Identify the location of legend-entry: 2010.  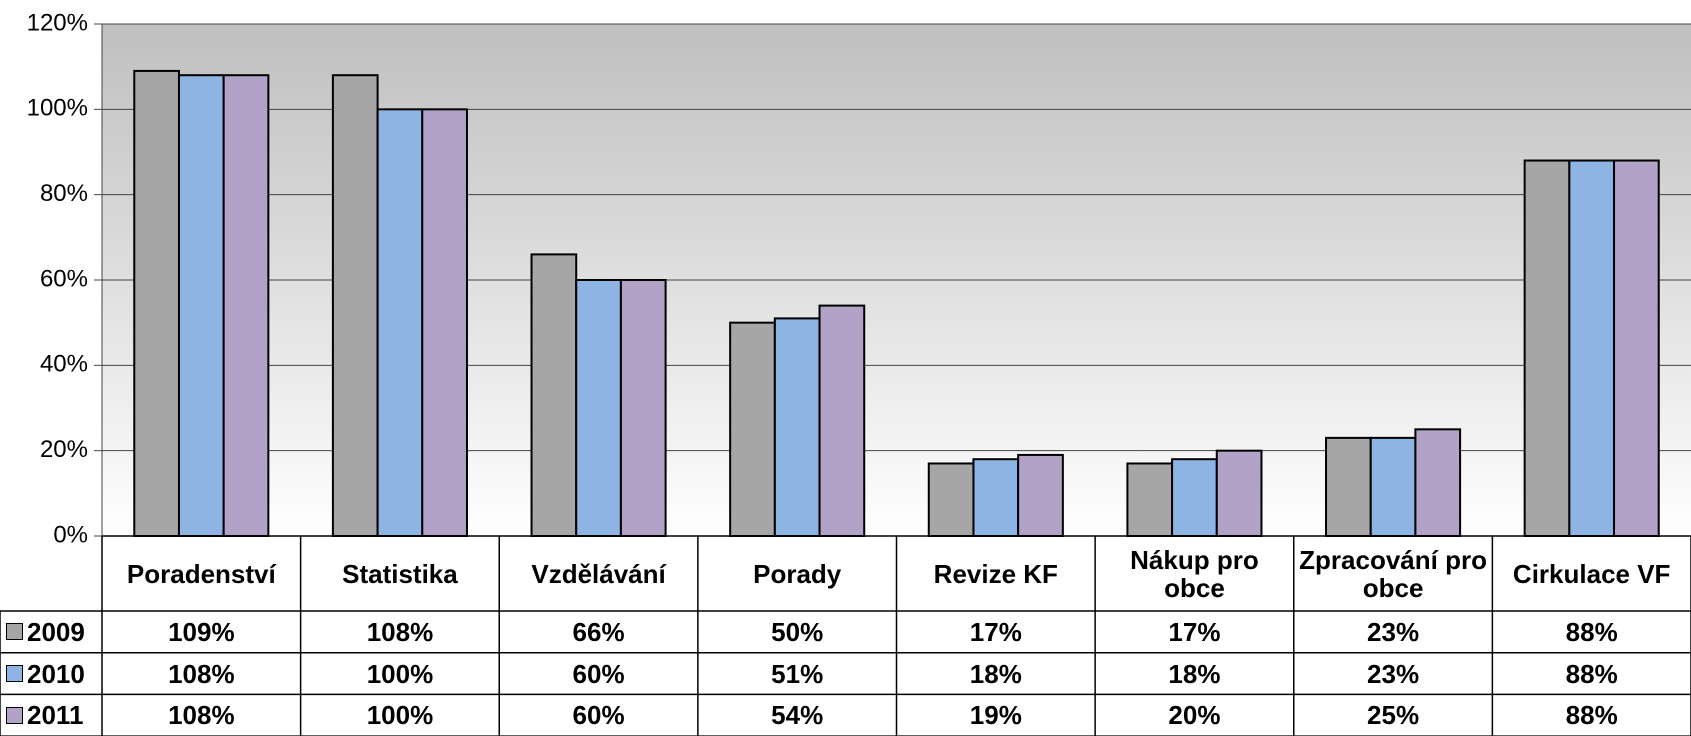
(51, 674).